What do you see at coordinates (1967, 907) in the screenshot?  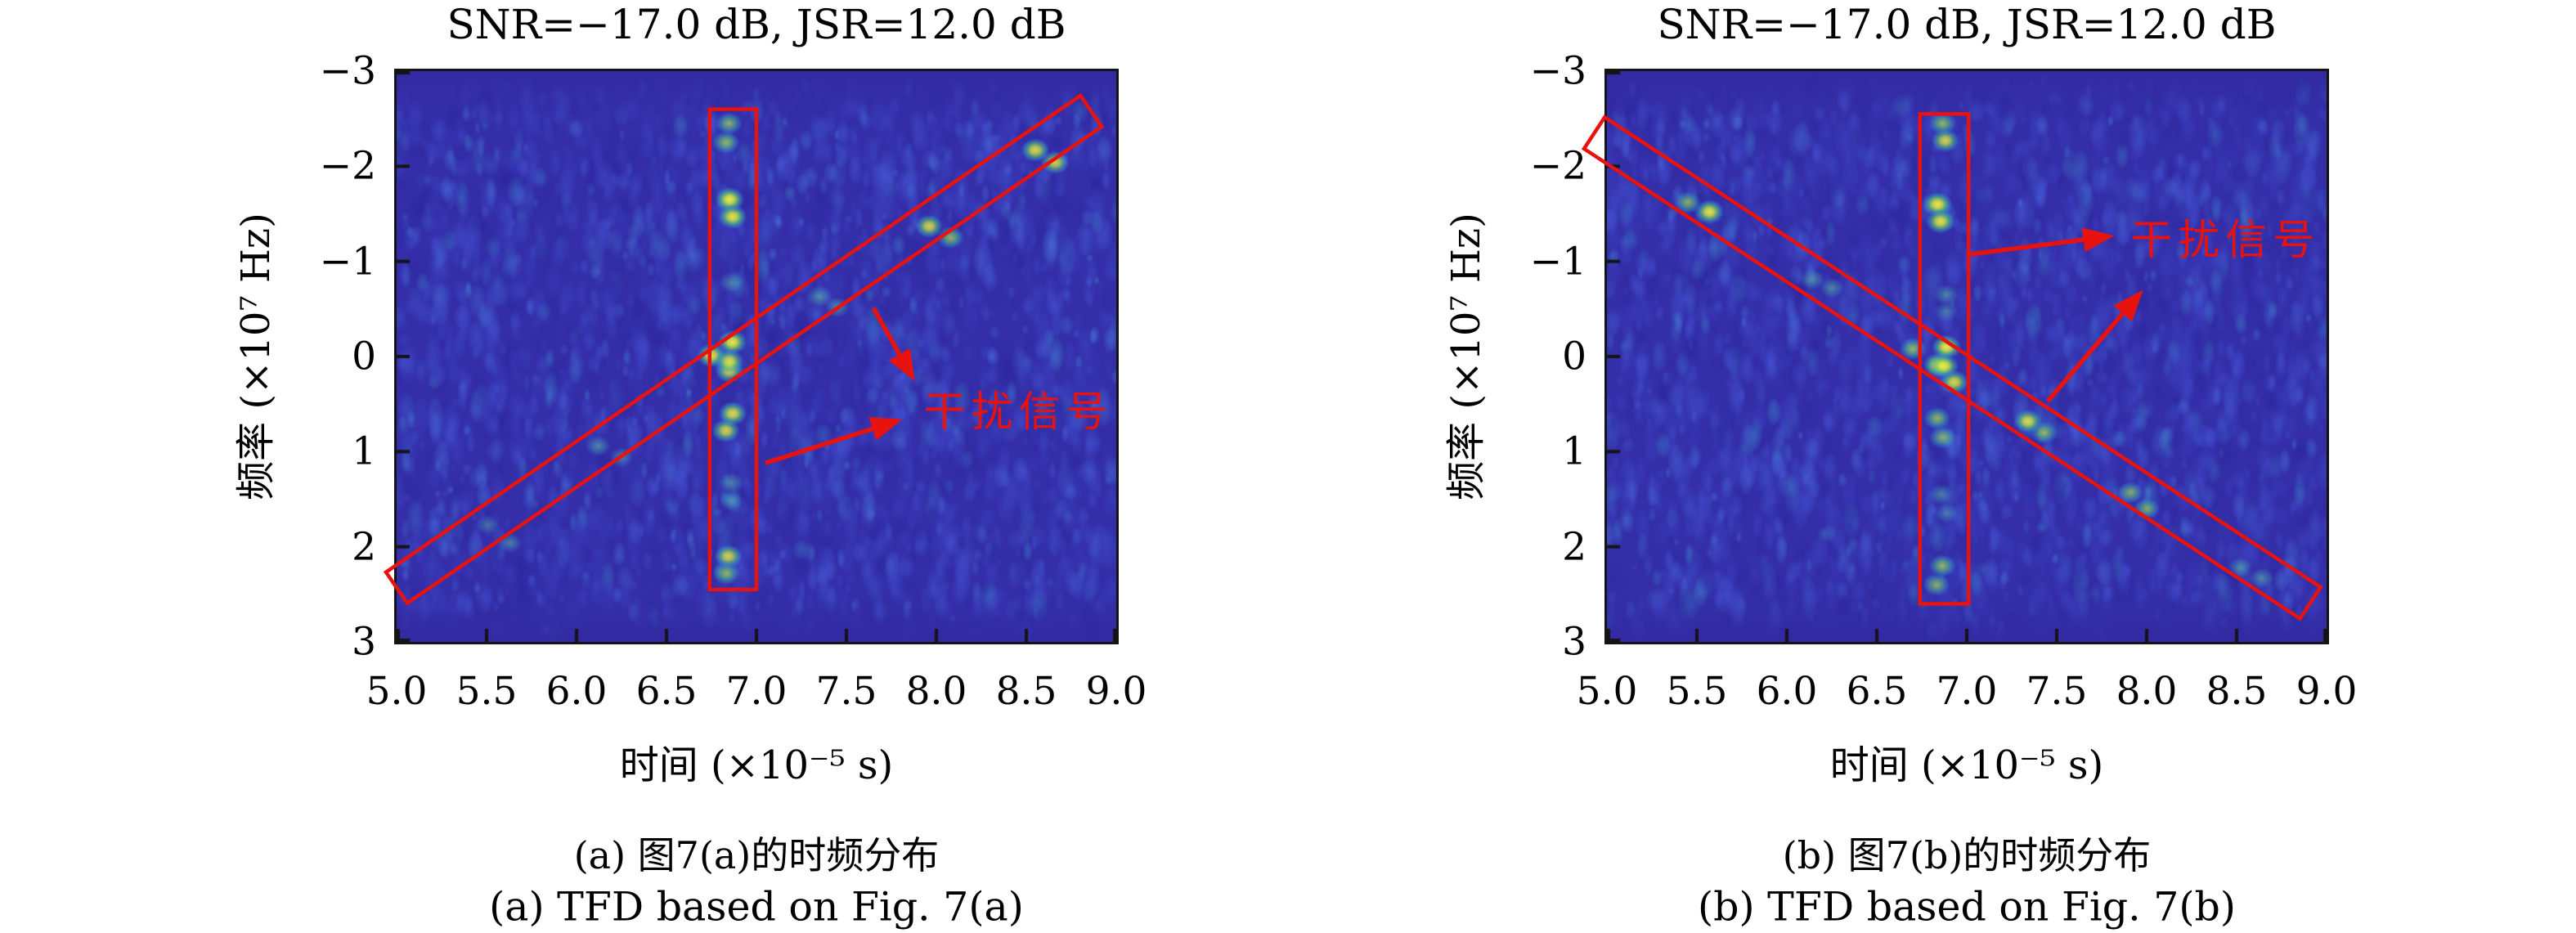 I see `caption-english: (b) TFD based on Fig. 7(b)` at bounding box center [1967, 907].